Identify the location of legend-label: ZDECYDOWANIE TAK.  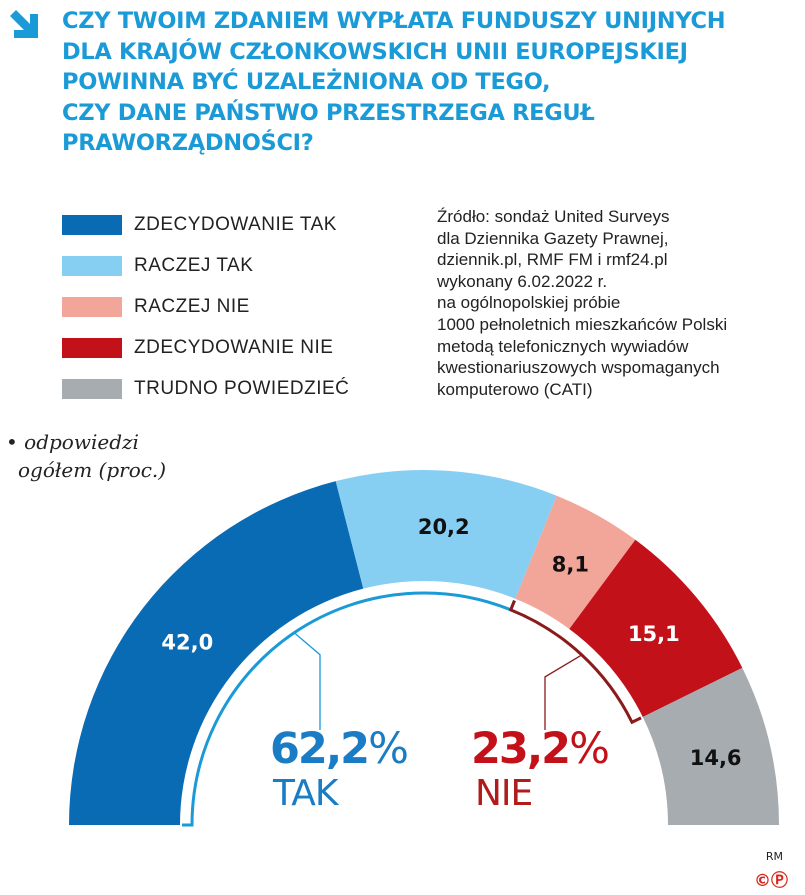
(235, 224).